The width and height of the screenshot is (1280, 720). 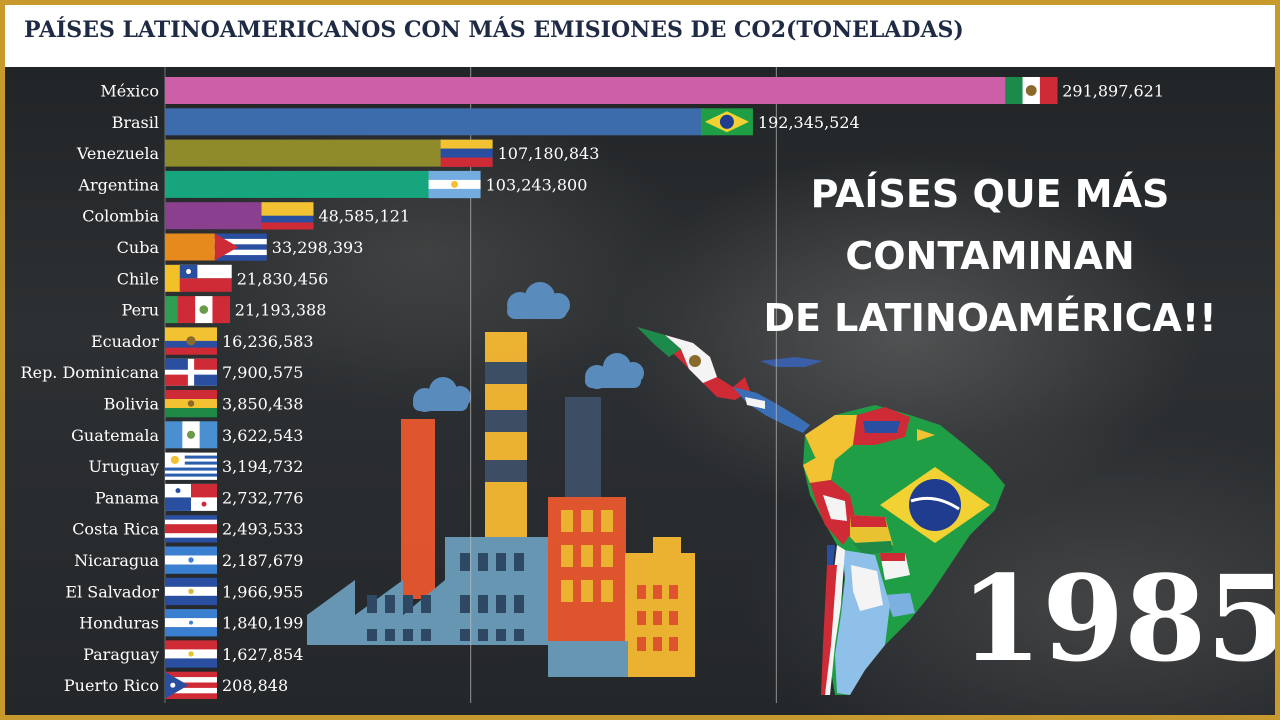 I want to click on bar-m-xico, so click(x=586, y=90).